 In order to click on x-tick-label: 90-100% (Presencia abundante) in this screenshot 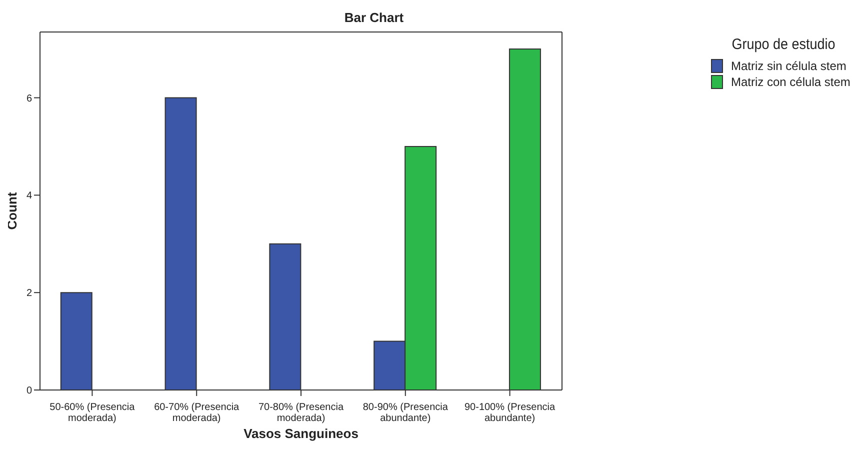, I will do `click(510, 413)`.